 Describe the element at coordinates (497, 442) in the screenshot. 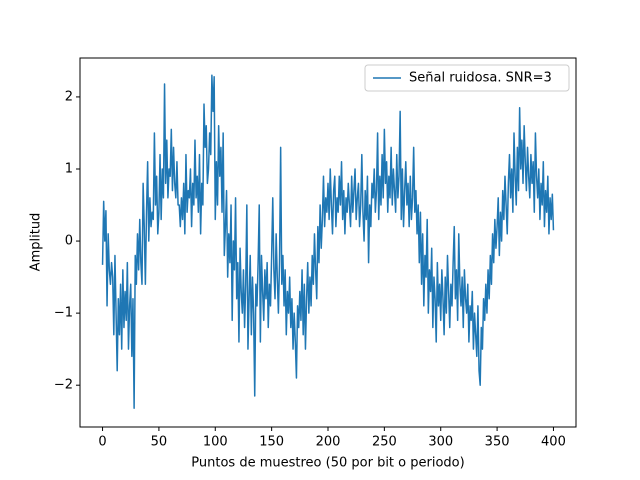

I see `x-tick-label: 350` at that location.